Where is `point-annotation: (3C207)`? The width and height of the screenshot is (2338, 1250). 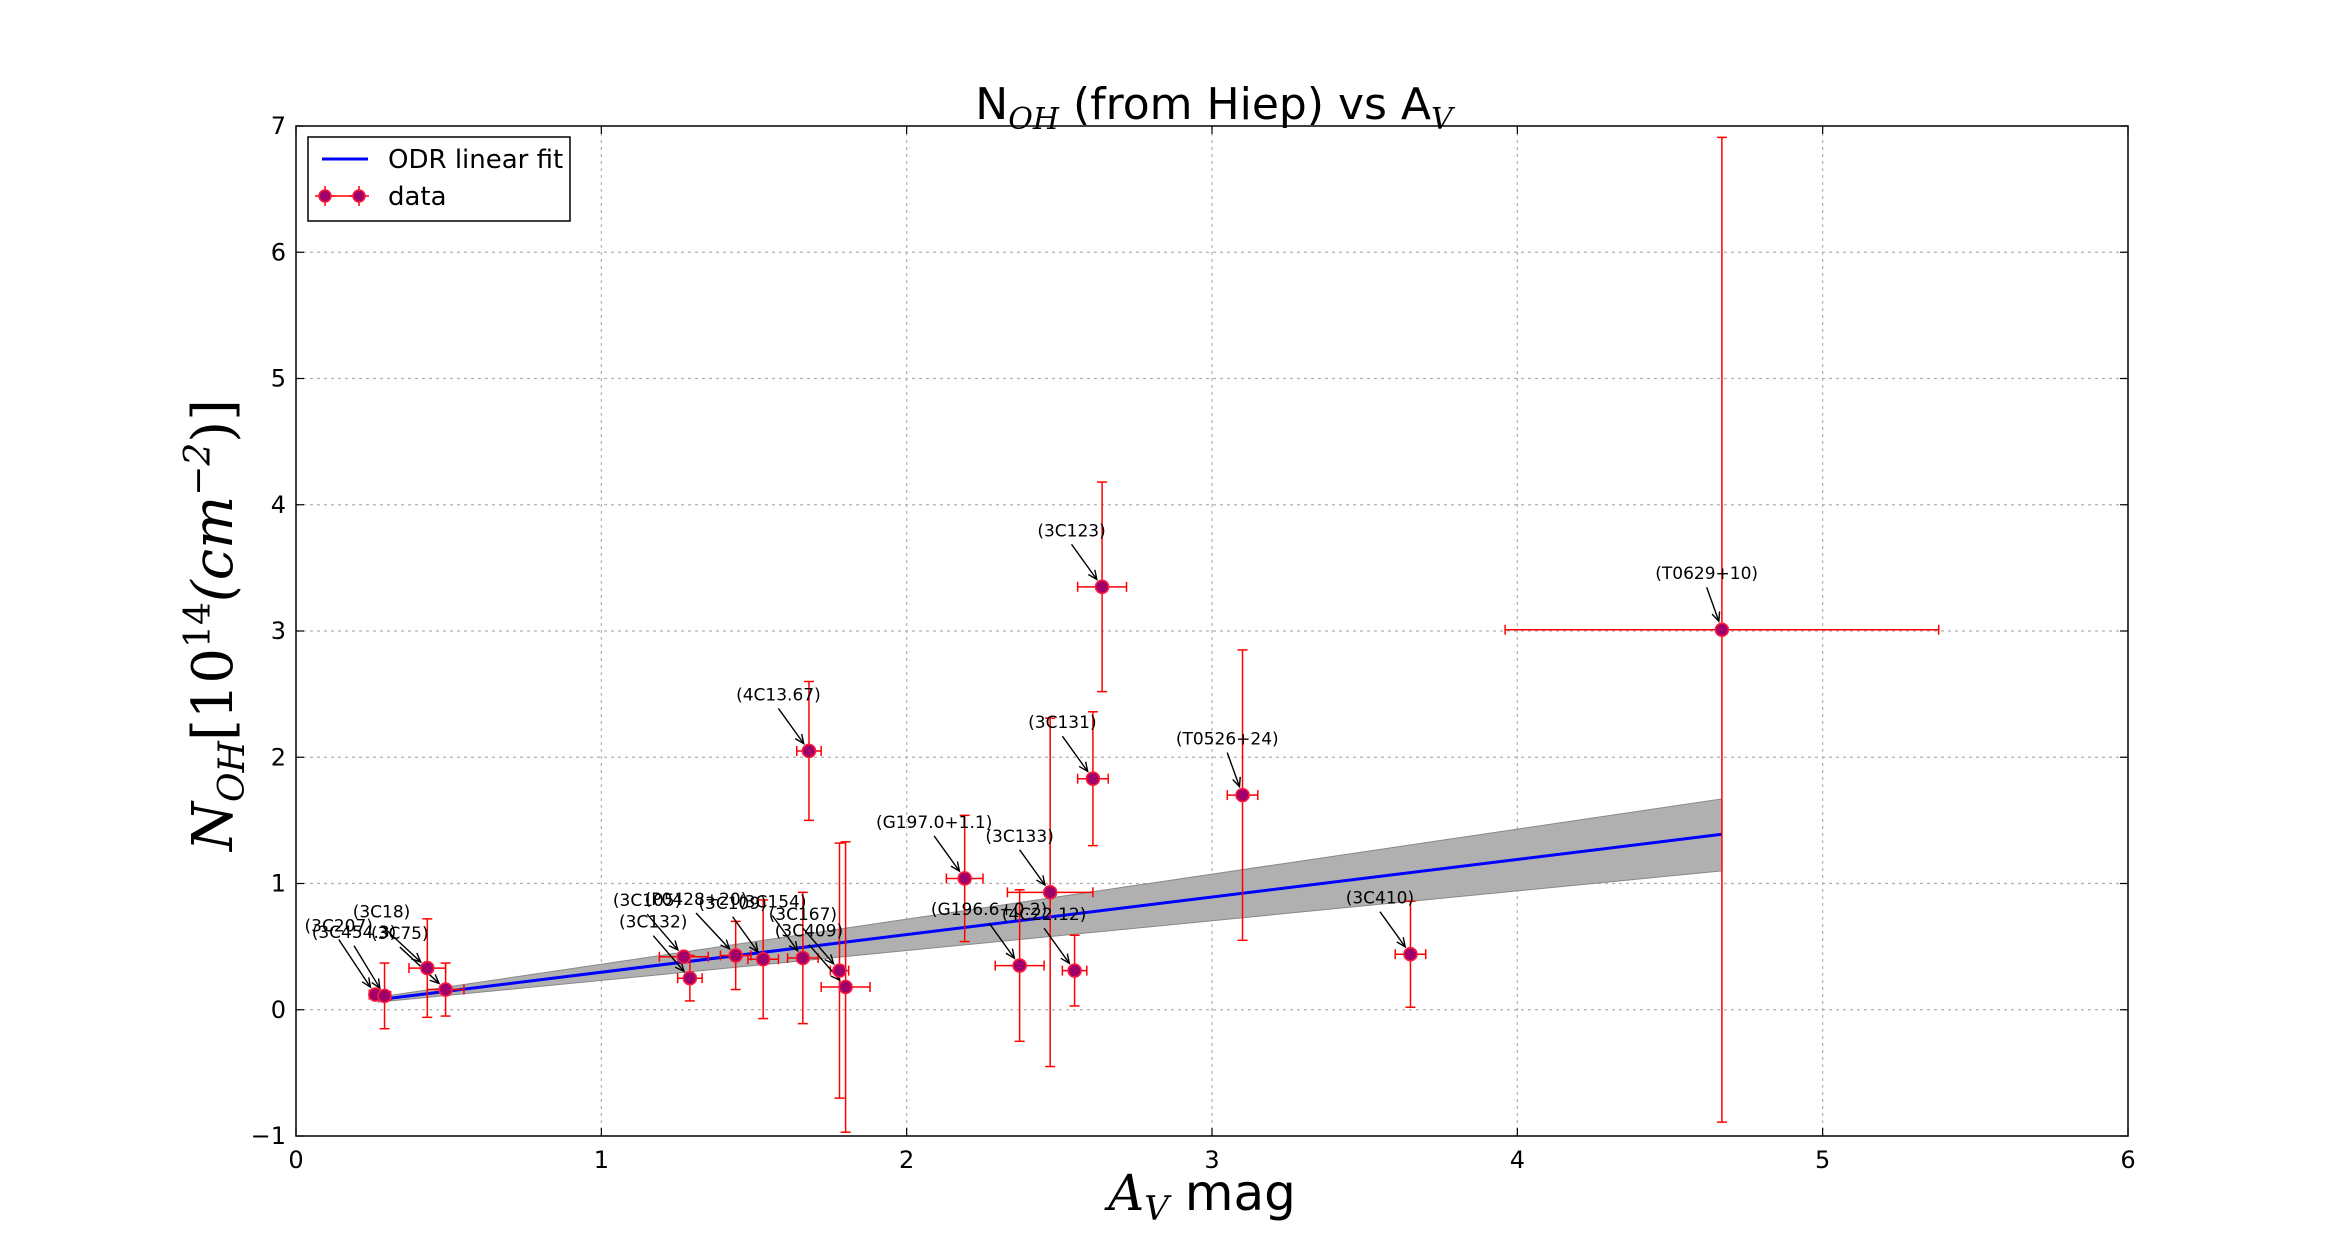 point-annotation: (3C207) is located at coordinates (339, 952).